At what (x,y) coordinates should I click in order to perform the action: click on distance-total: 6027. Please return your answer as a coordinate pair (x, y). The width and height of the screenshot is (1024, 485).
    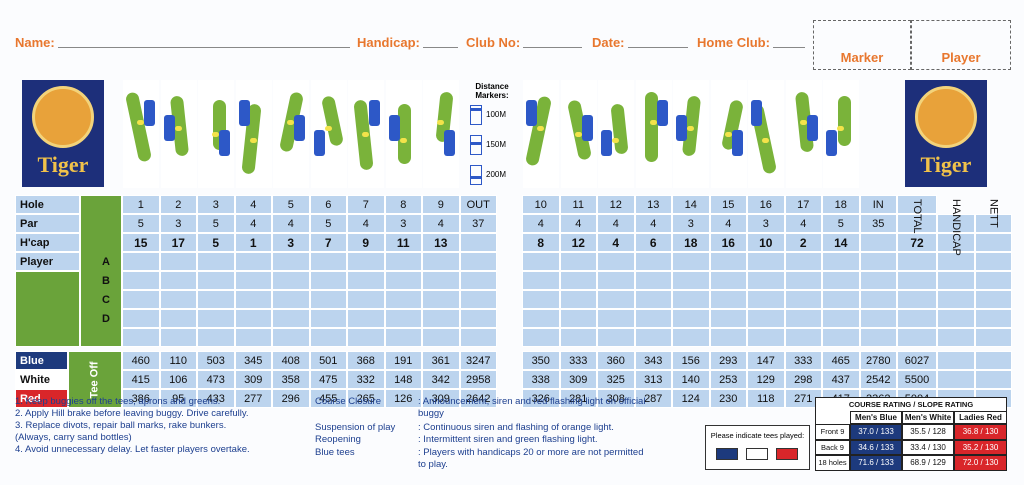
    Looking at the image, I should click on (917, 360).